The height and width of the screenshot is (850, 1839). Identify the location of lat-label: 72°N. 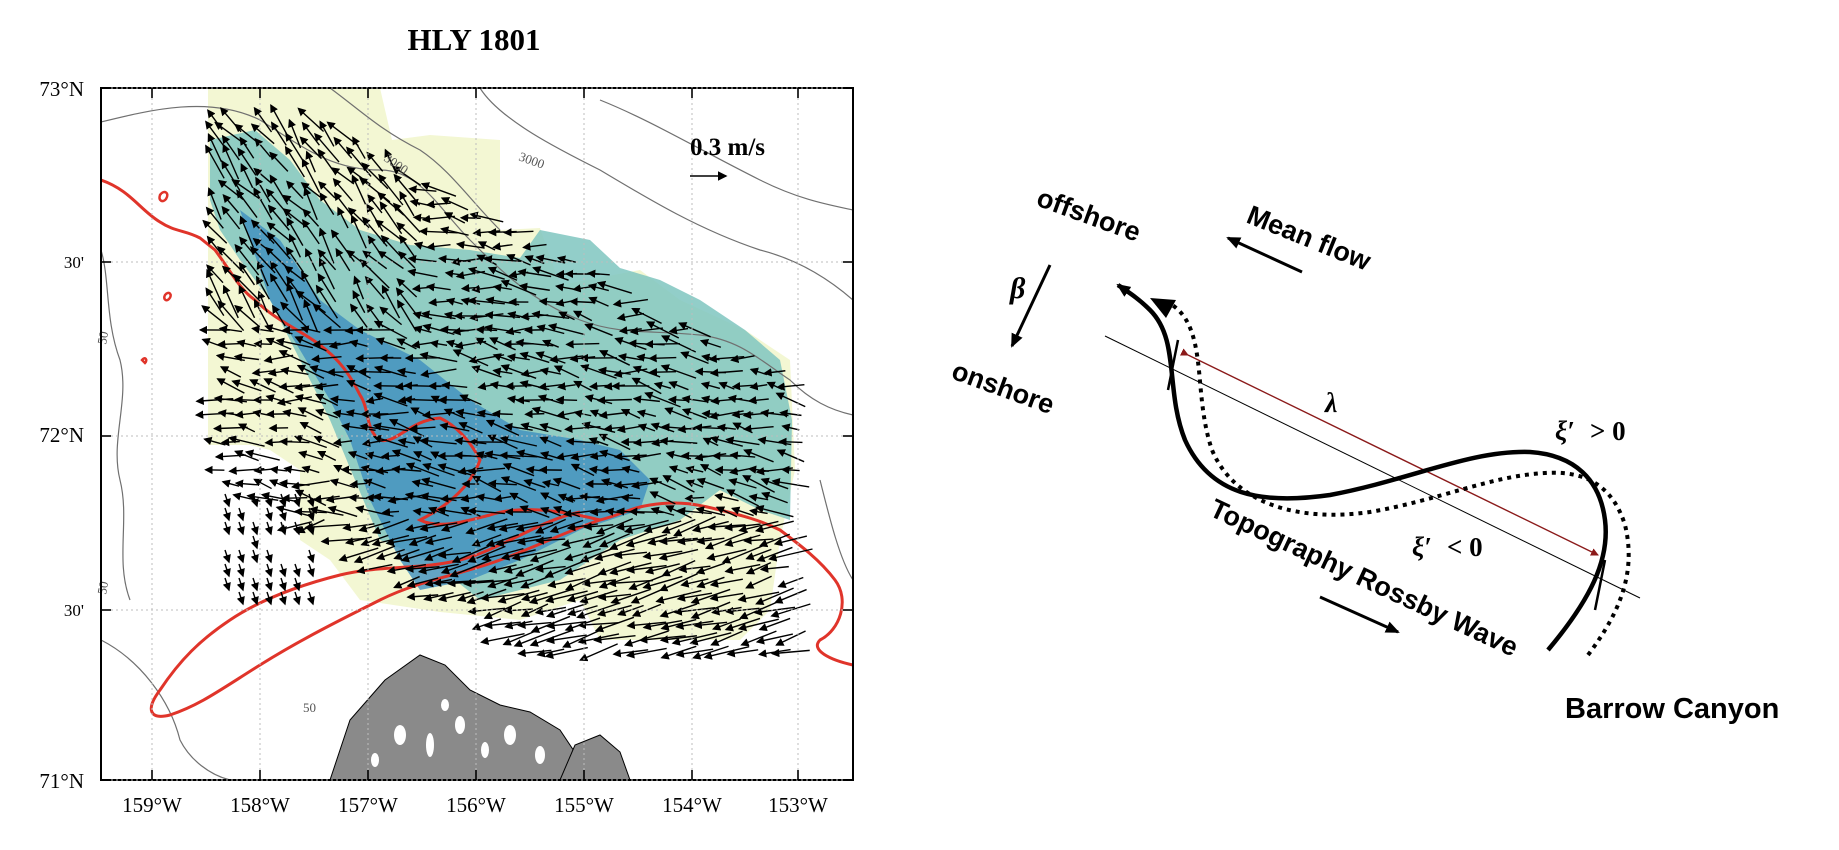
(61, 435).